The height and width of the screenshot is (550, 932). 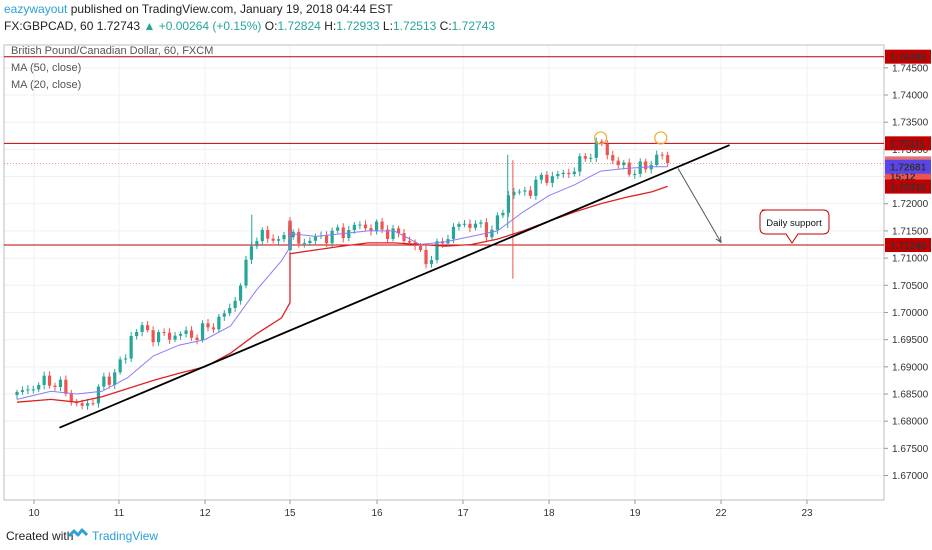 What do you see at coordinates (699, 206) in the screenshot?
I see `projection-arrow` at bounding box center [699, 206].